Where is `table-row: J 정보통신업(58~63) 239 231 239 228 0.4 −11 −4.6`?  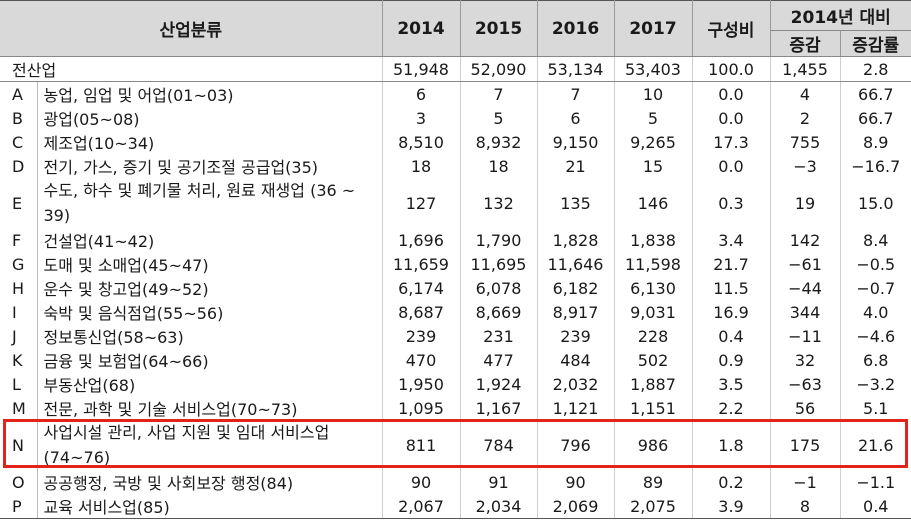 table-row: J 정보통신업(58~63) 239 231 239 228 0.4 −11 −4.6 is located at coordinates (455, 336).